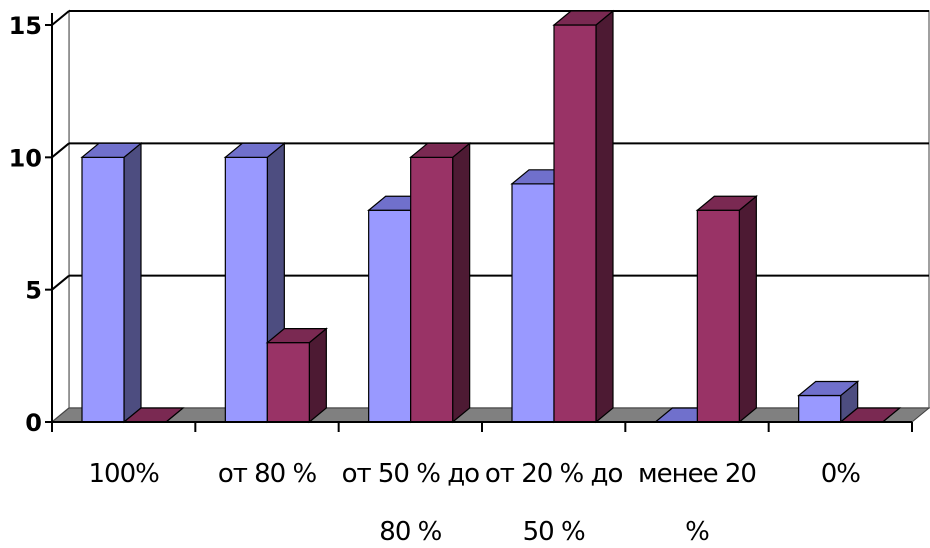 This screenshot has height=548, width=930. I want to click on category-label: %, so click(697, 532).